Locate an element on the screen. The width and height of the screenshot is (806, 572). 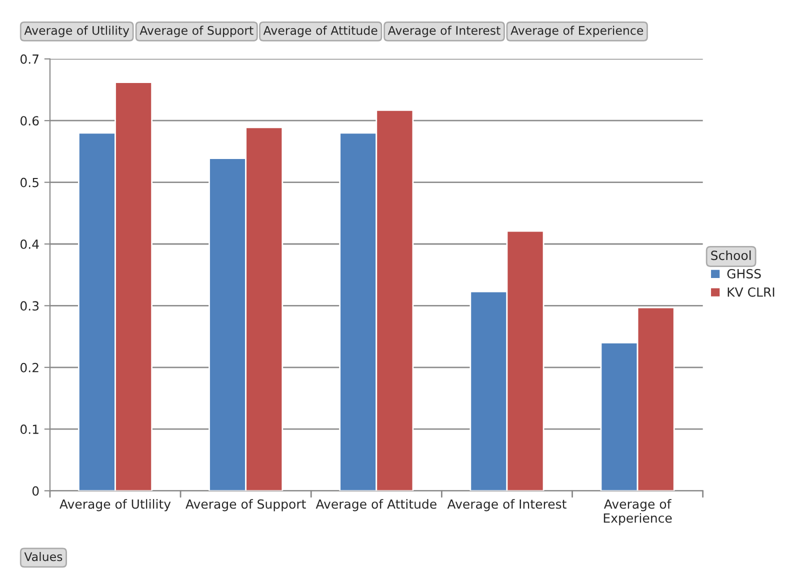
legend-label: KV CLRI is located at coordinates (751, 292).